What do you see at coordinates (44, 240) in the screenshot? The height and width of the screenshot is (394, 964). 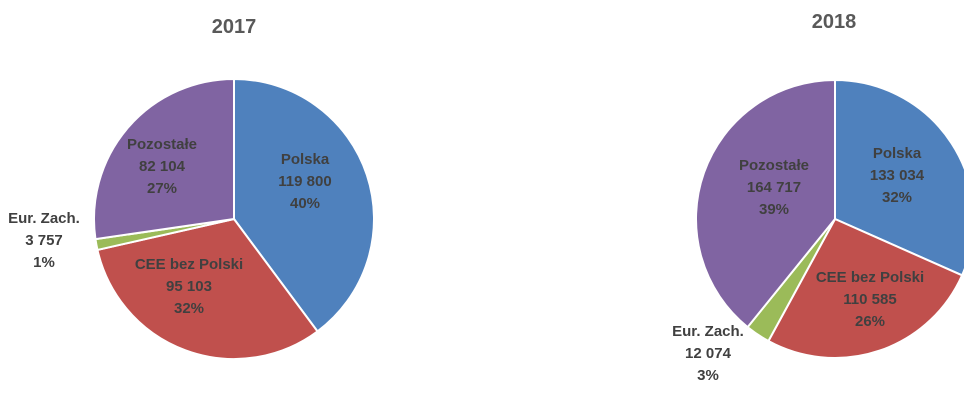 I see `data-label-eur-zach-: Eur. Zach. 3 757 1%` at bounding box center [44, 240].